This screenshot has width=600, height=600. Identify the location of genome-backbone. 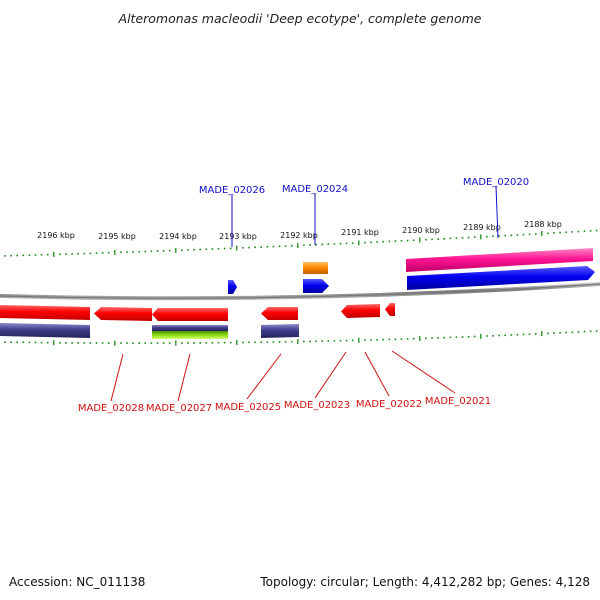
(300, 291).